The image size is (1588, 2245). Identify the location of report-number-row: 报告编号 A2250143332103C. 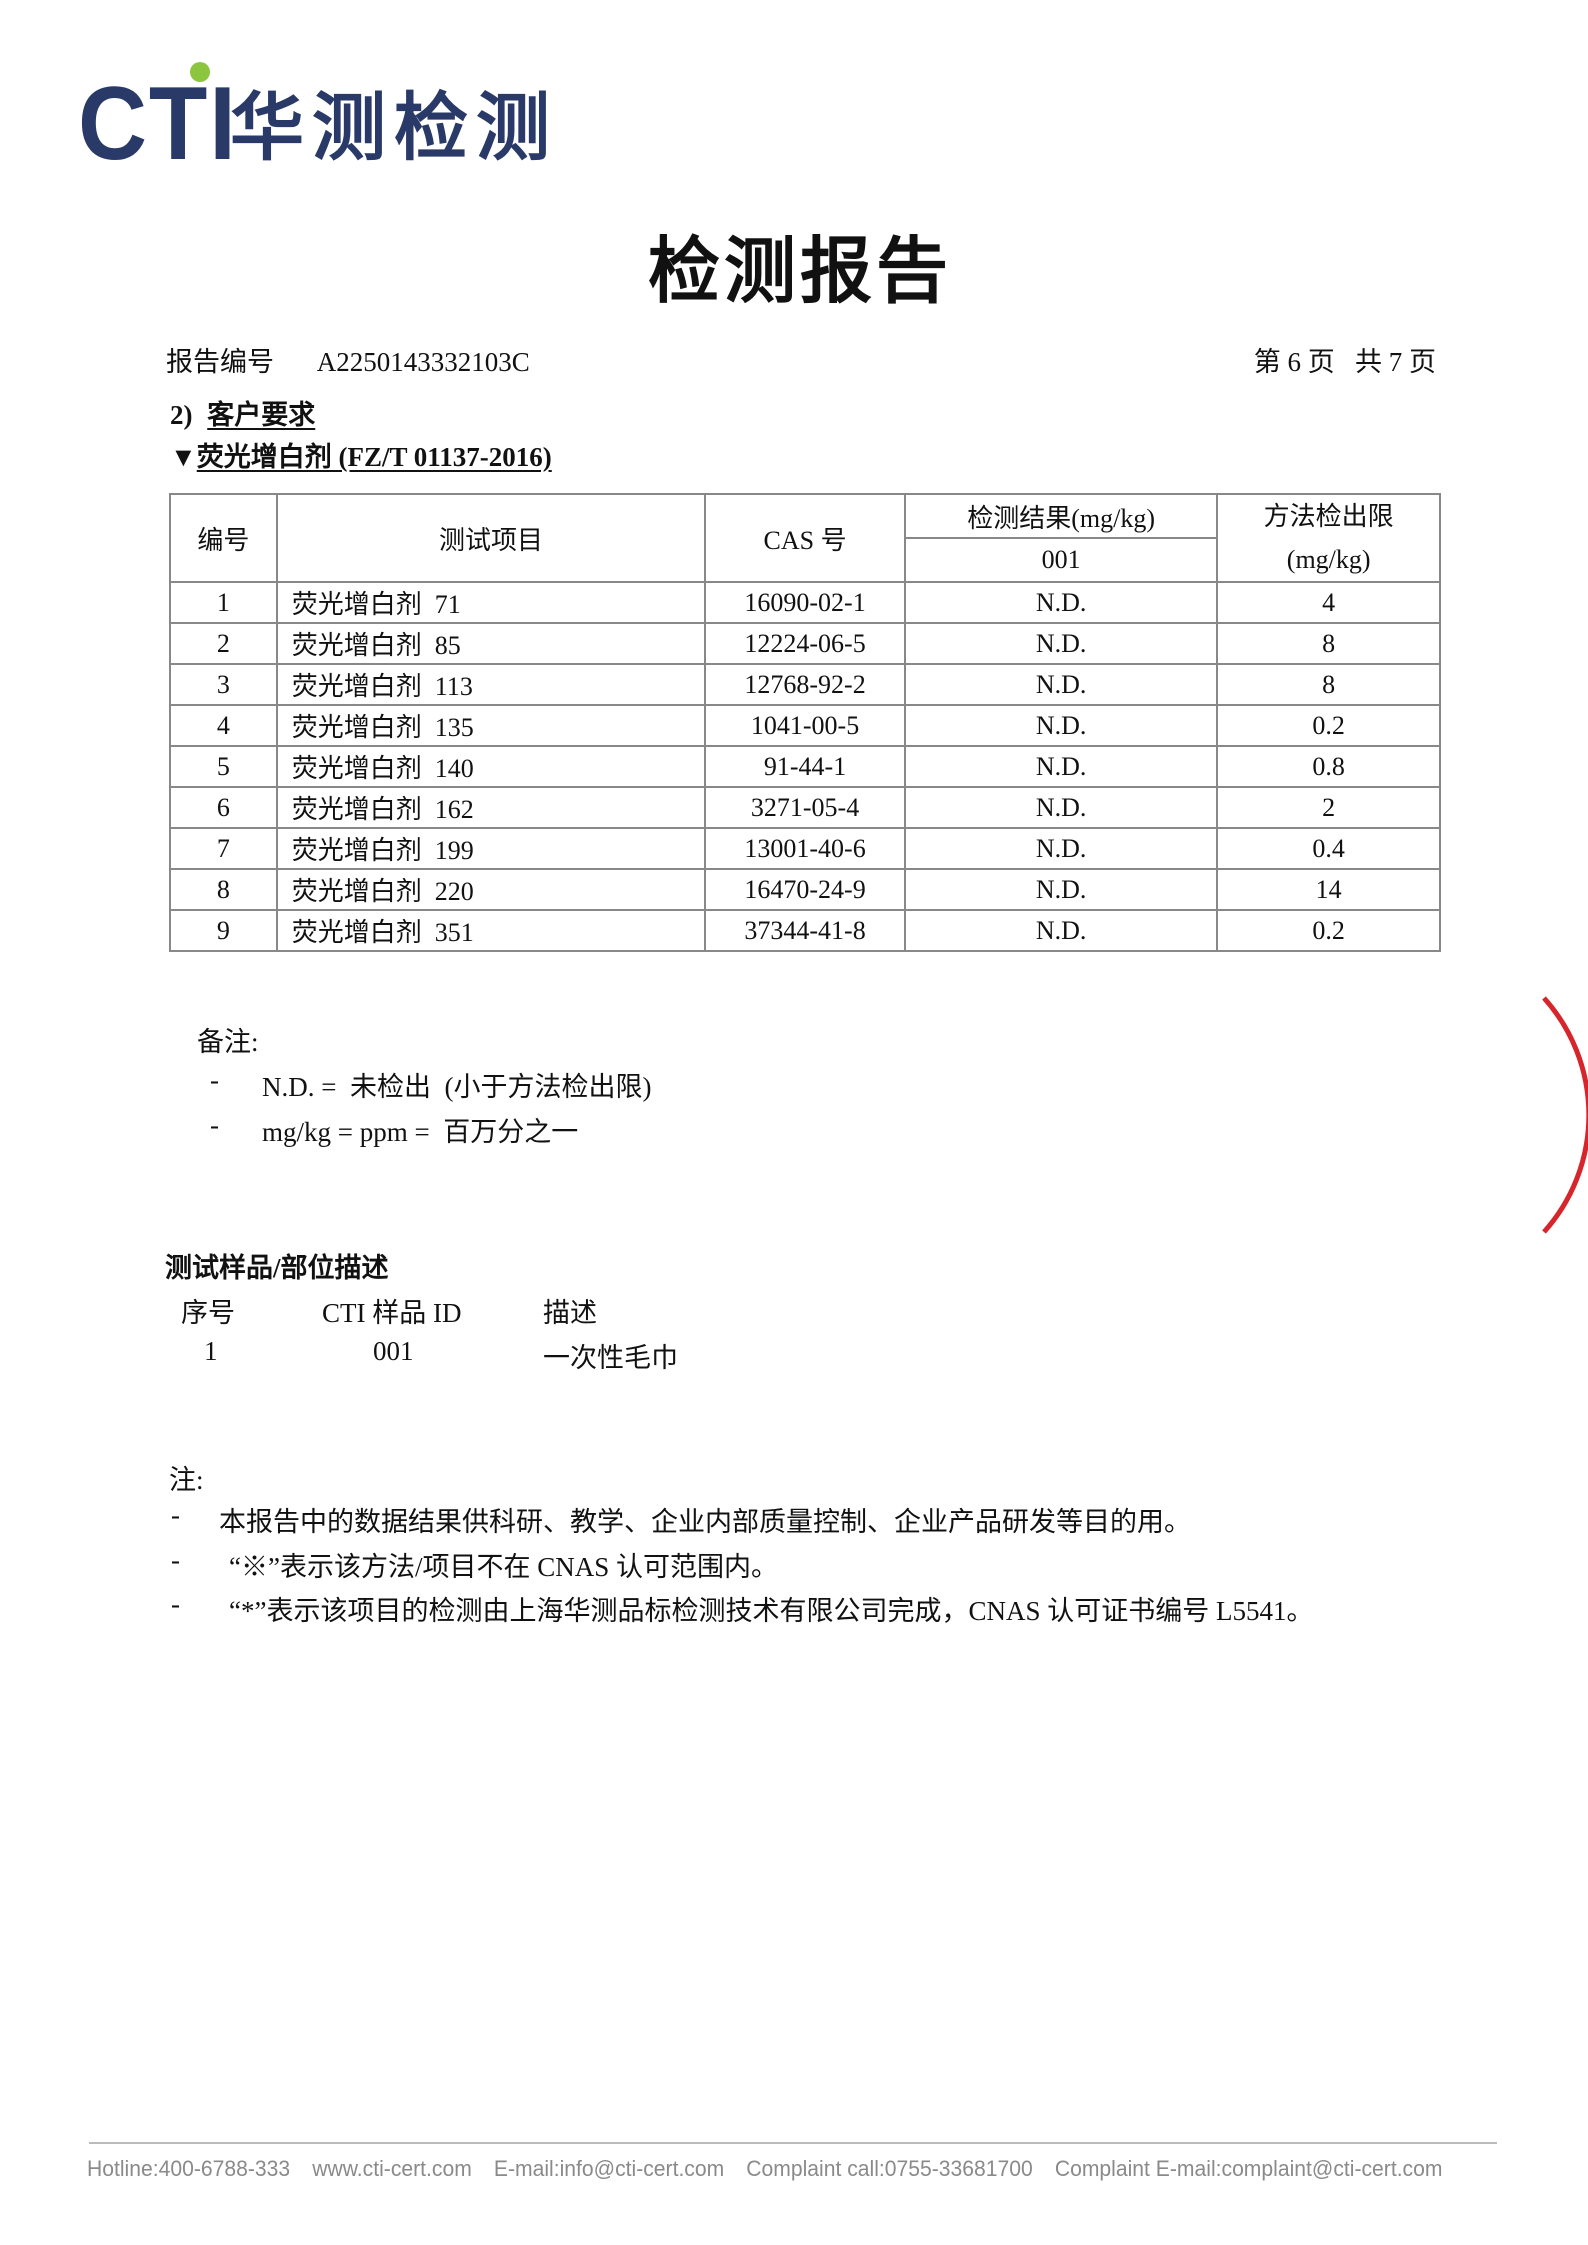
(348, 359).